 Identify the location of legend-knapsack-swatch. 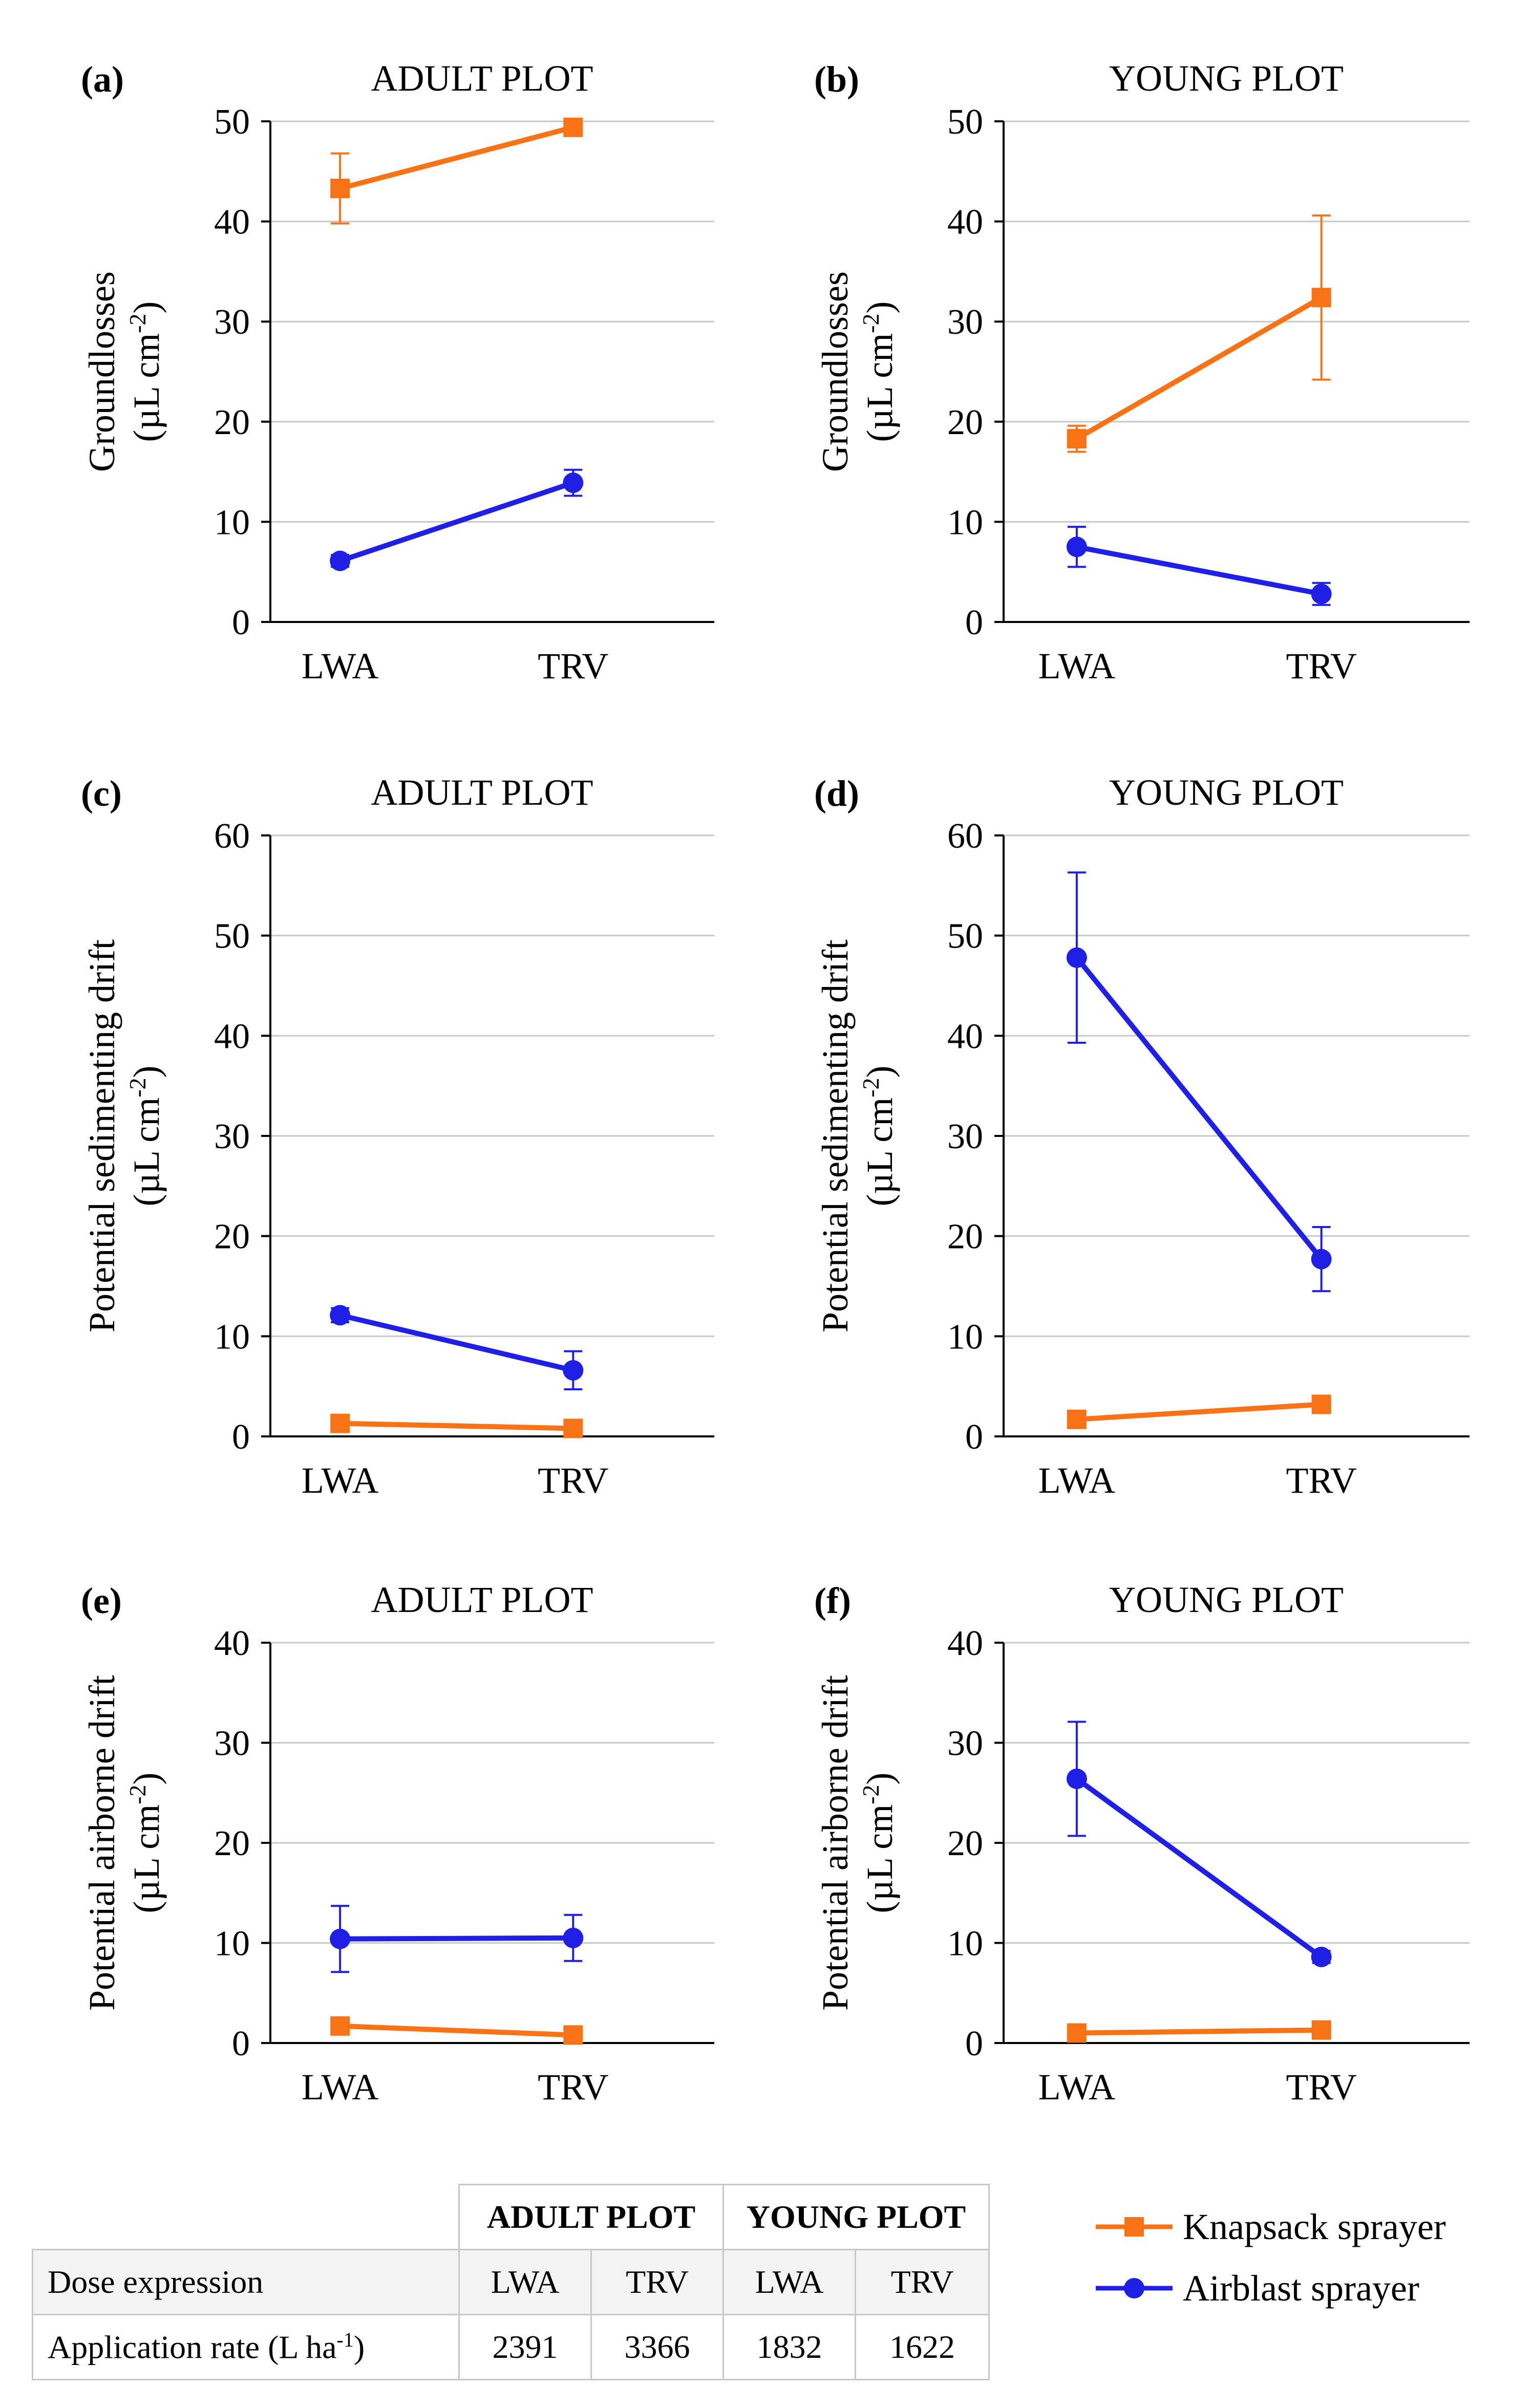
(1134, 2227).